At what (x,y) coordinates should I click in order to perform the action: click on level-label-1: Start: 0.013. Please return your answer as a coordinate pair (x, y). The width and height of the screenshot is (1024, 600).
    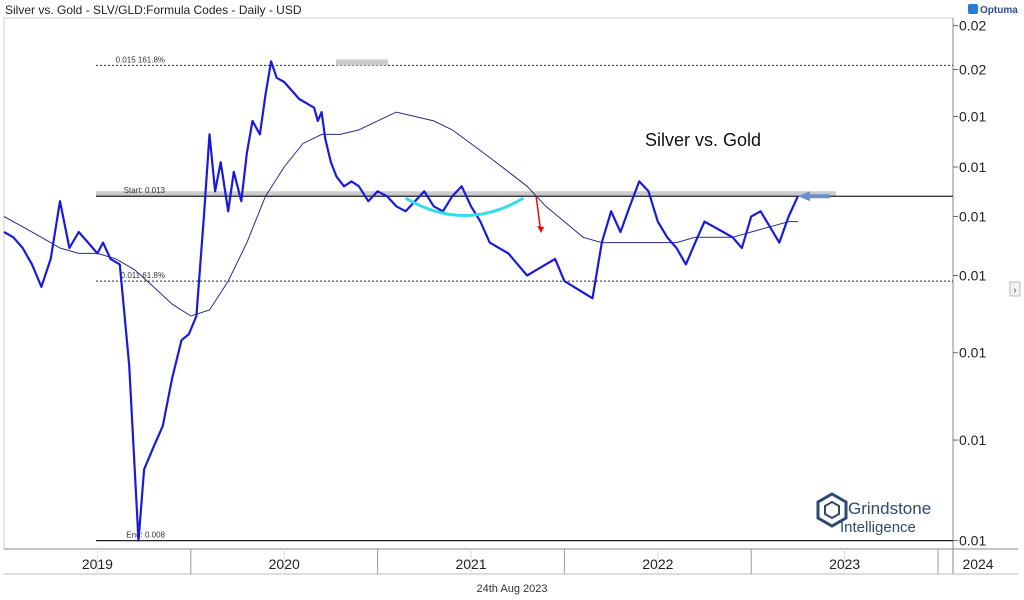
    Looking at the image, I should click on (145, 190).